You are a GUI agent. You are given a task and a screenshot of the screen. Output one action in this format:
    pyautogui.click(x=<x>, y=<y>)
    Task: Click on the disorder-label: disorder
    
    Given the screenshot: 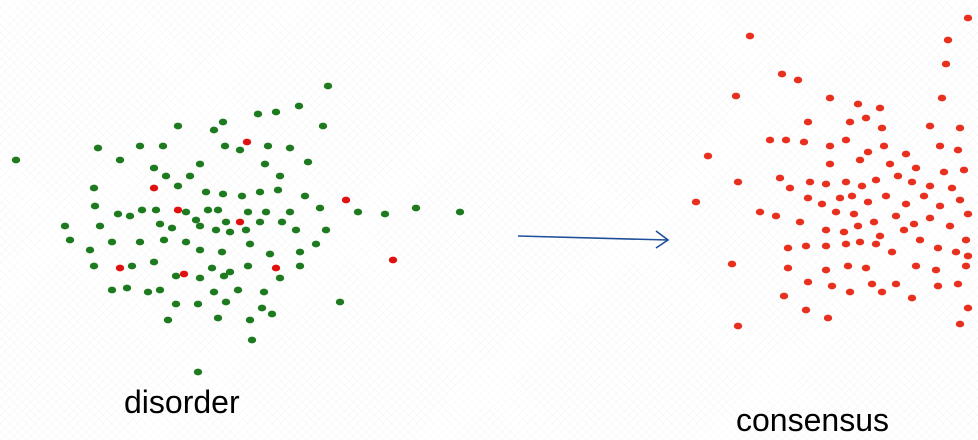 What is the action you would take?
    pyautogui.click(x=182, y=402)
    